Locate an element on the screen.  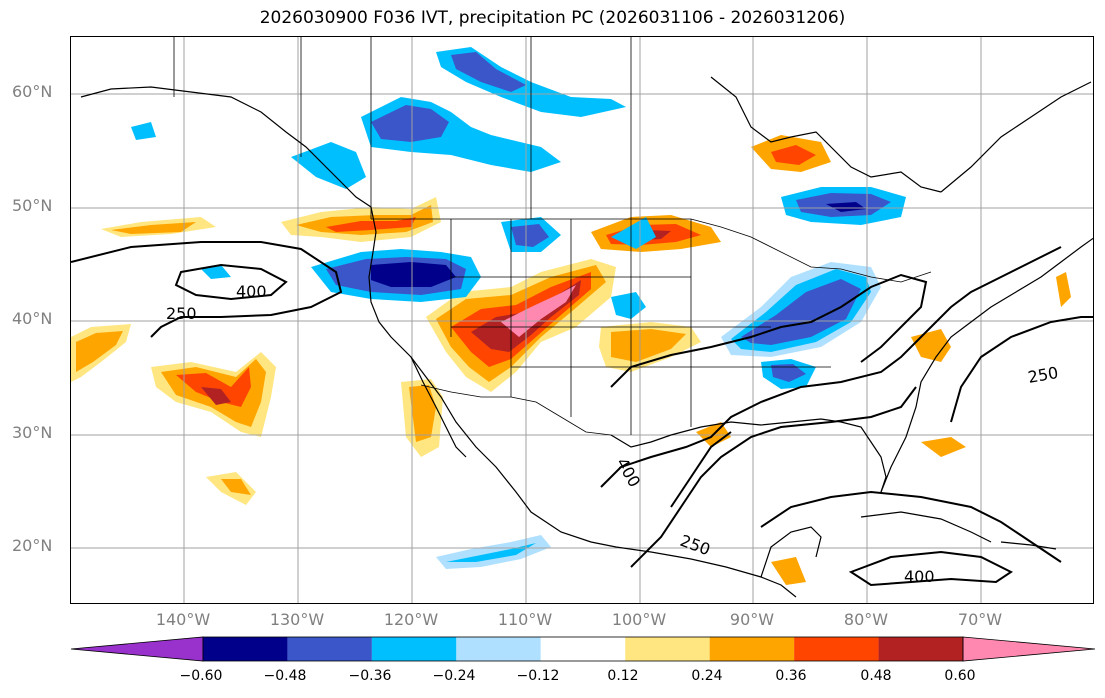
lon-label-70w: 70°W is located at coordinates (980, 619).